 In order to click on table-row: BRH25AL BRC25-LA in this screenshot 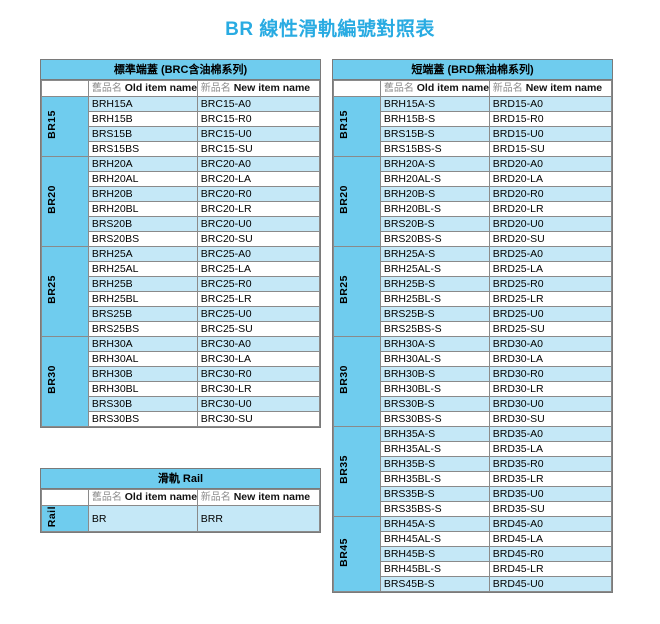, I will do `click(181, 269)`.